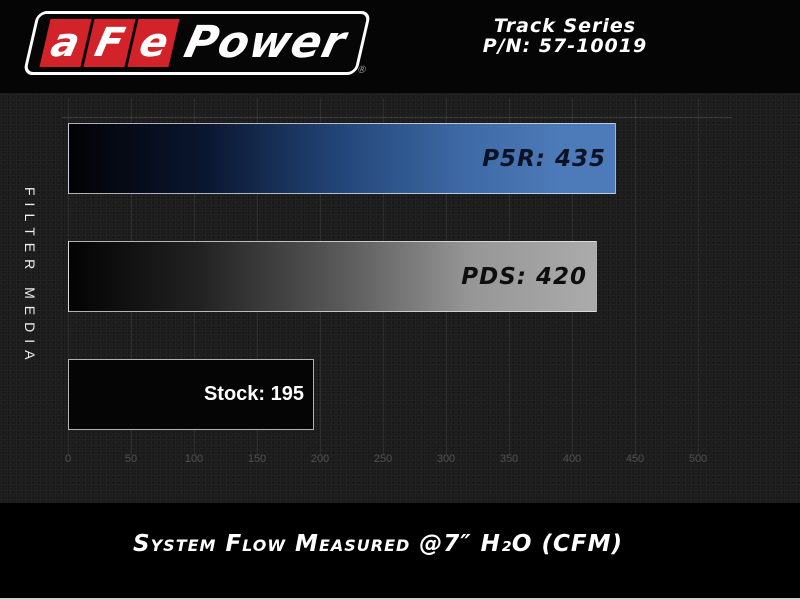  What do you see at coordinates (265, 42) in the screenshot?
I see `logo-wordmark: Power` at bounding box center [265, 42].